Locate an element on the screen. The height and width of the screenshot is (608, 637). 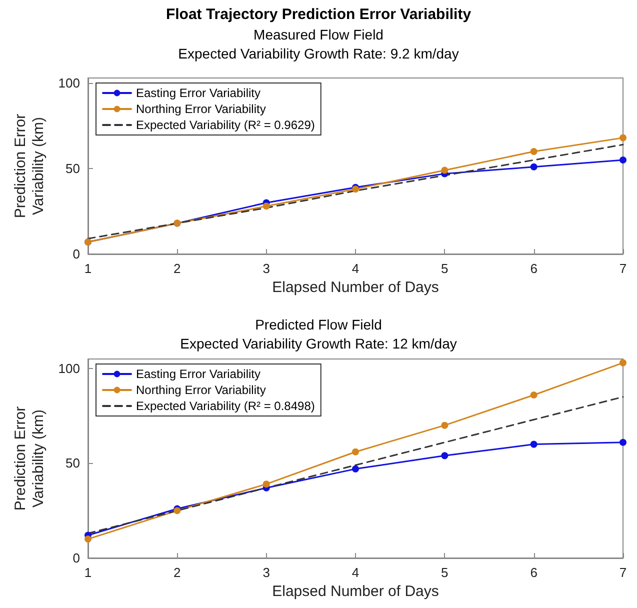
chart-title: Predicted Flow Field is located at coordinates (318, 324).